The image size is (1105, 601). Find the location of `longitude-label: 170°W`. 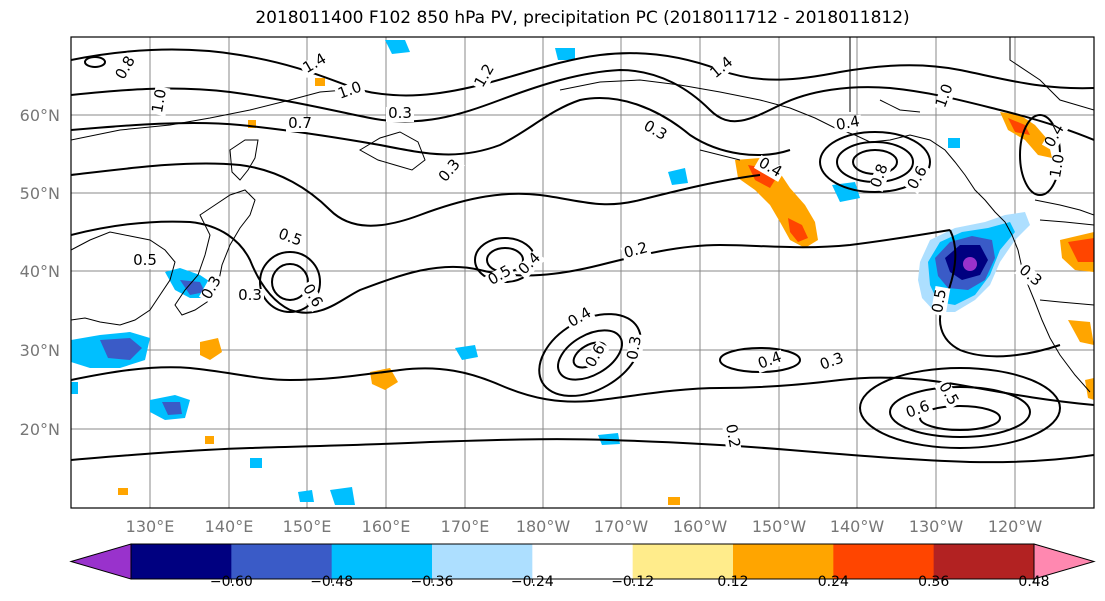

longitude-label: 170°W is located at coordinates (621, 526).